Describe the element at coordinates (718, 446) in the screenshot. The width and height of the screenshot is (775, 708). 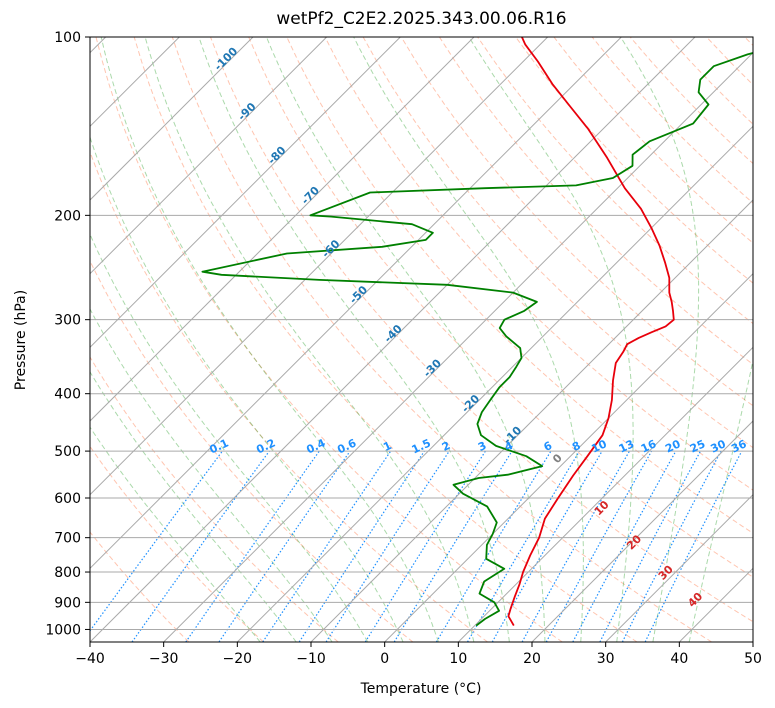
I see `mixing-ratio-label: 30` at that location.